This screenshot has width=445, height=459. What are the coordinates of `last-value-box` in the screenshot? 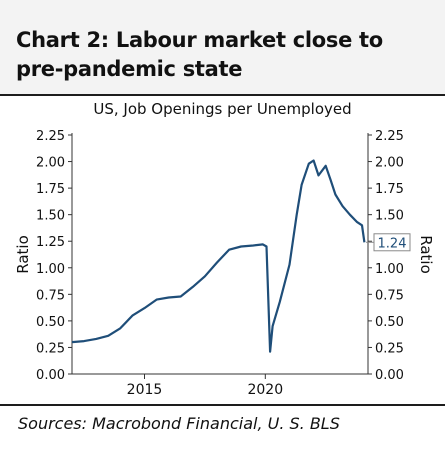 It's located at (392, 242).